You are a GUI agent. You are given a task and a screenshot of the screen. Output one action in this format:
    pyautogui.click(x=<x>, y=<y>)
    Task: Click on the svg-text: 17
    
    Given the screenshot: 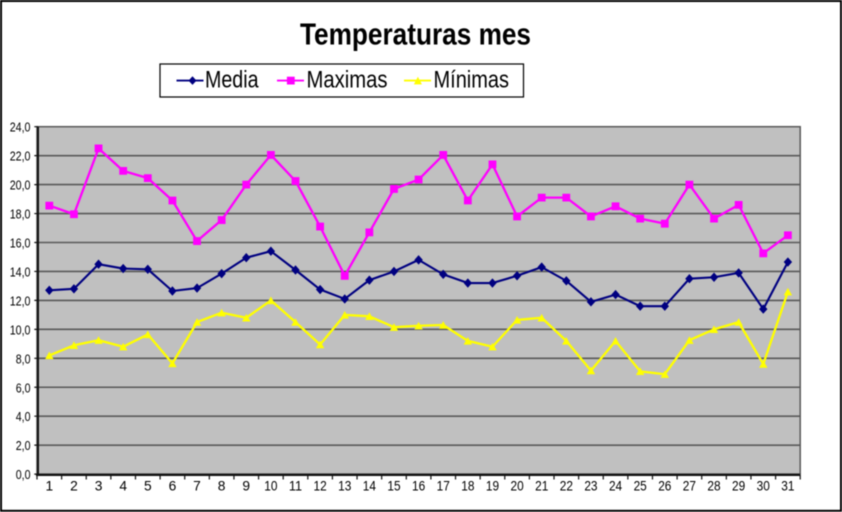 What is the action you would take?
    pyautogui.click(x=443, y=486)
    